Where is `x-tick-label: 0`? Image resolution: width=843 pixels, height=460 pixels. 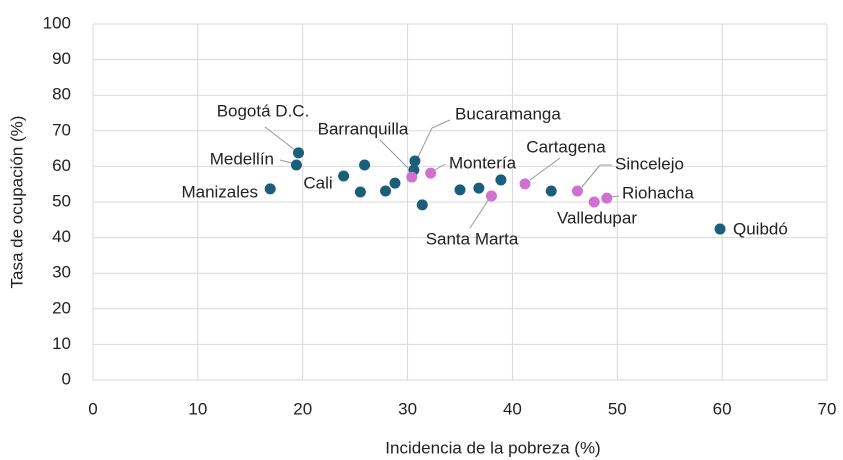
x-tick-label: 0 is located at coordinates (92, 408).